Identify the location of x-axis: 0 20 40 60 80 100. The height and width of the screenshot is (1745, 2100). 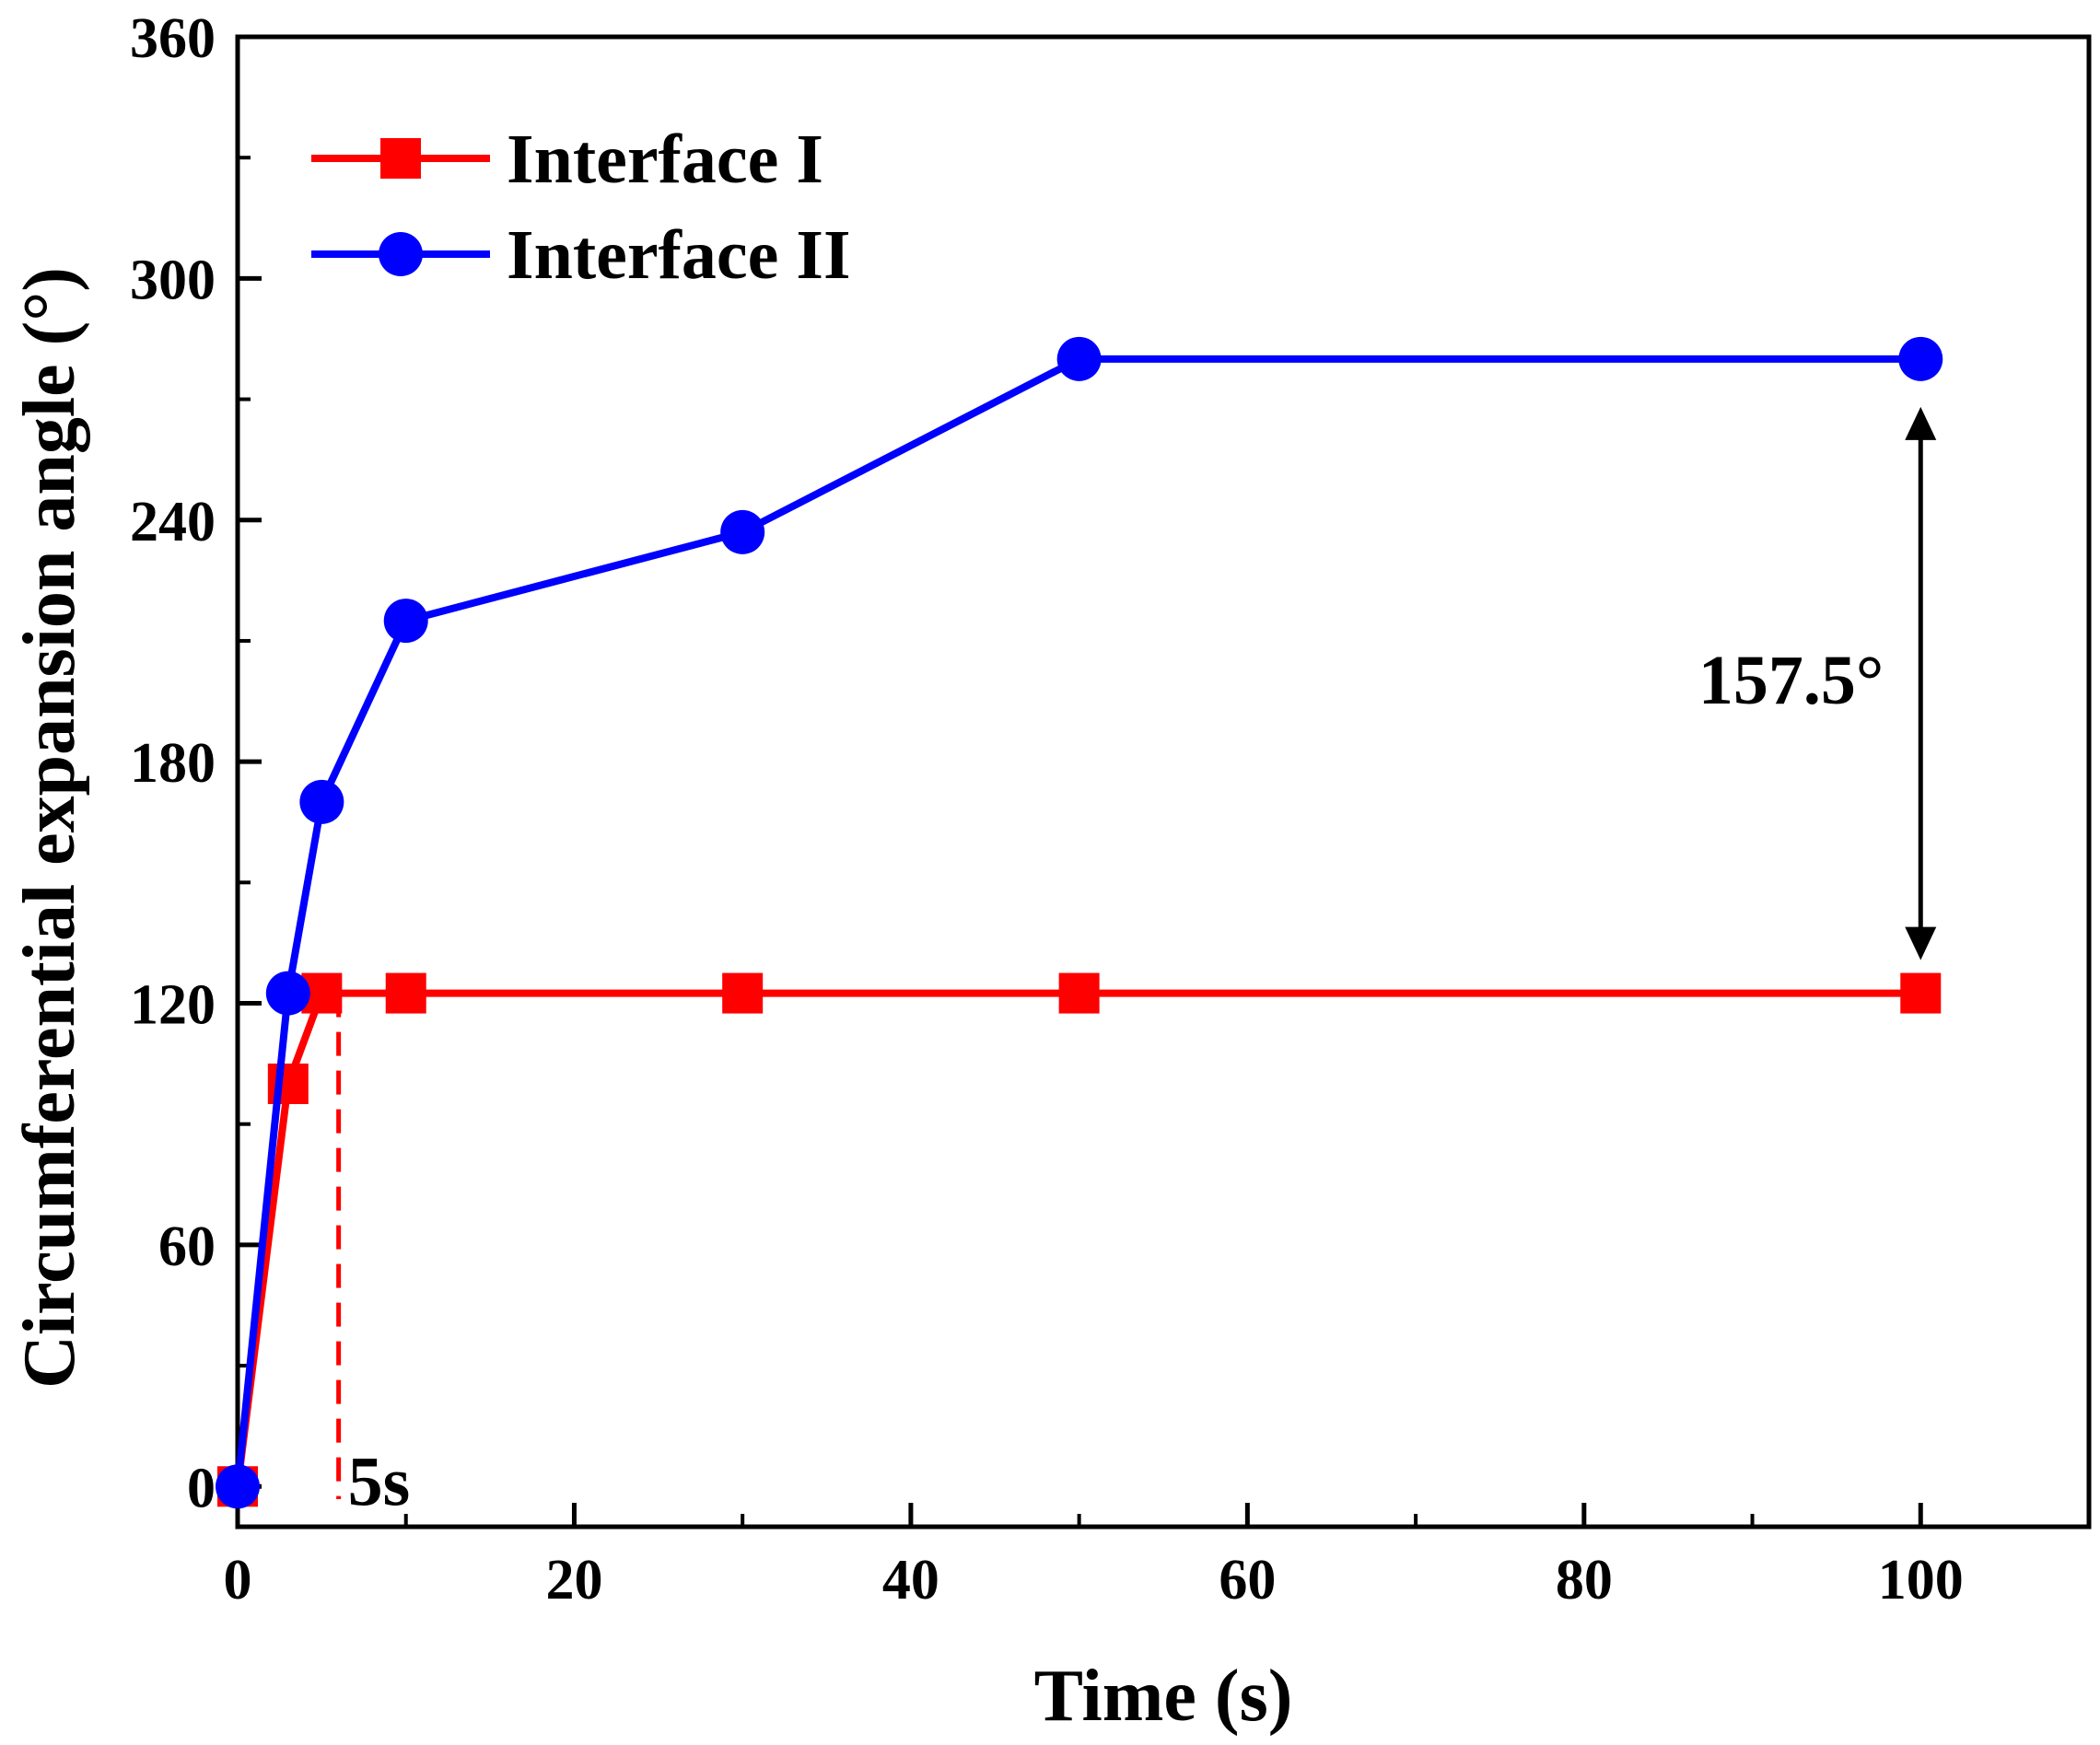
(1094, 1557).